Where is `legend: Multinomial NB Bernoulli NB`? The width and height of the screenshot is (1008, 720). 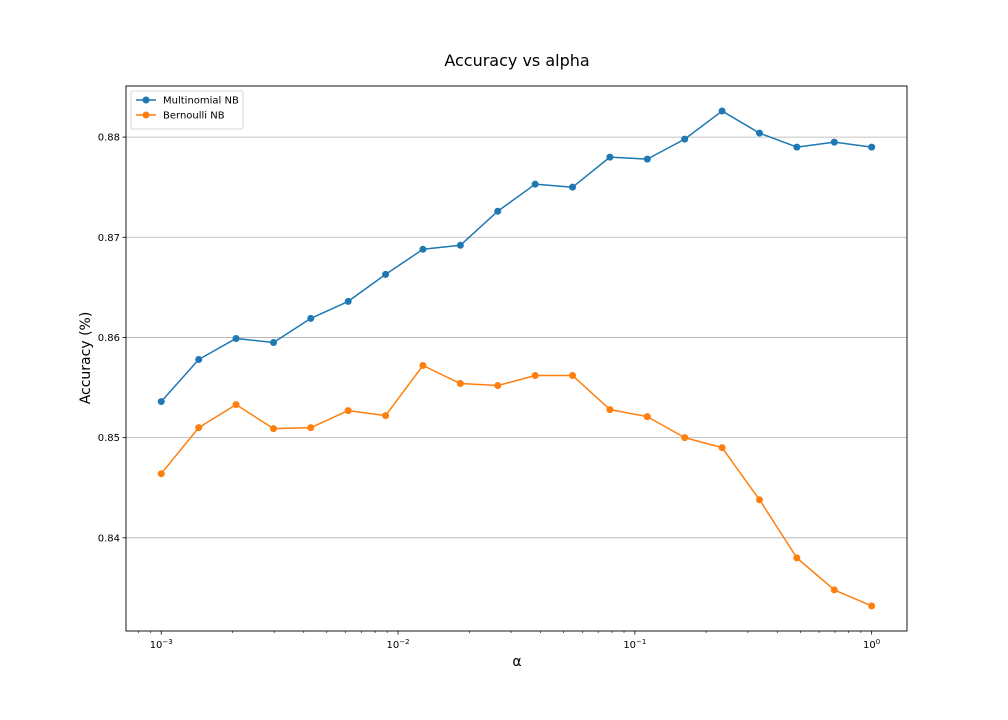
legend: Multinomial NB Bernoulli NB is located at coordinates (187, 110).